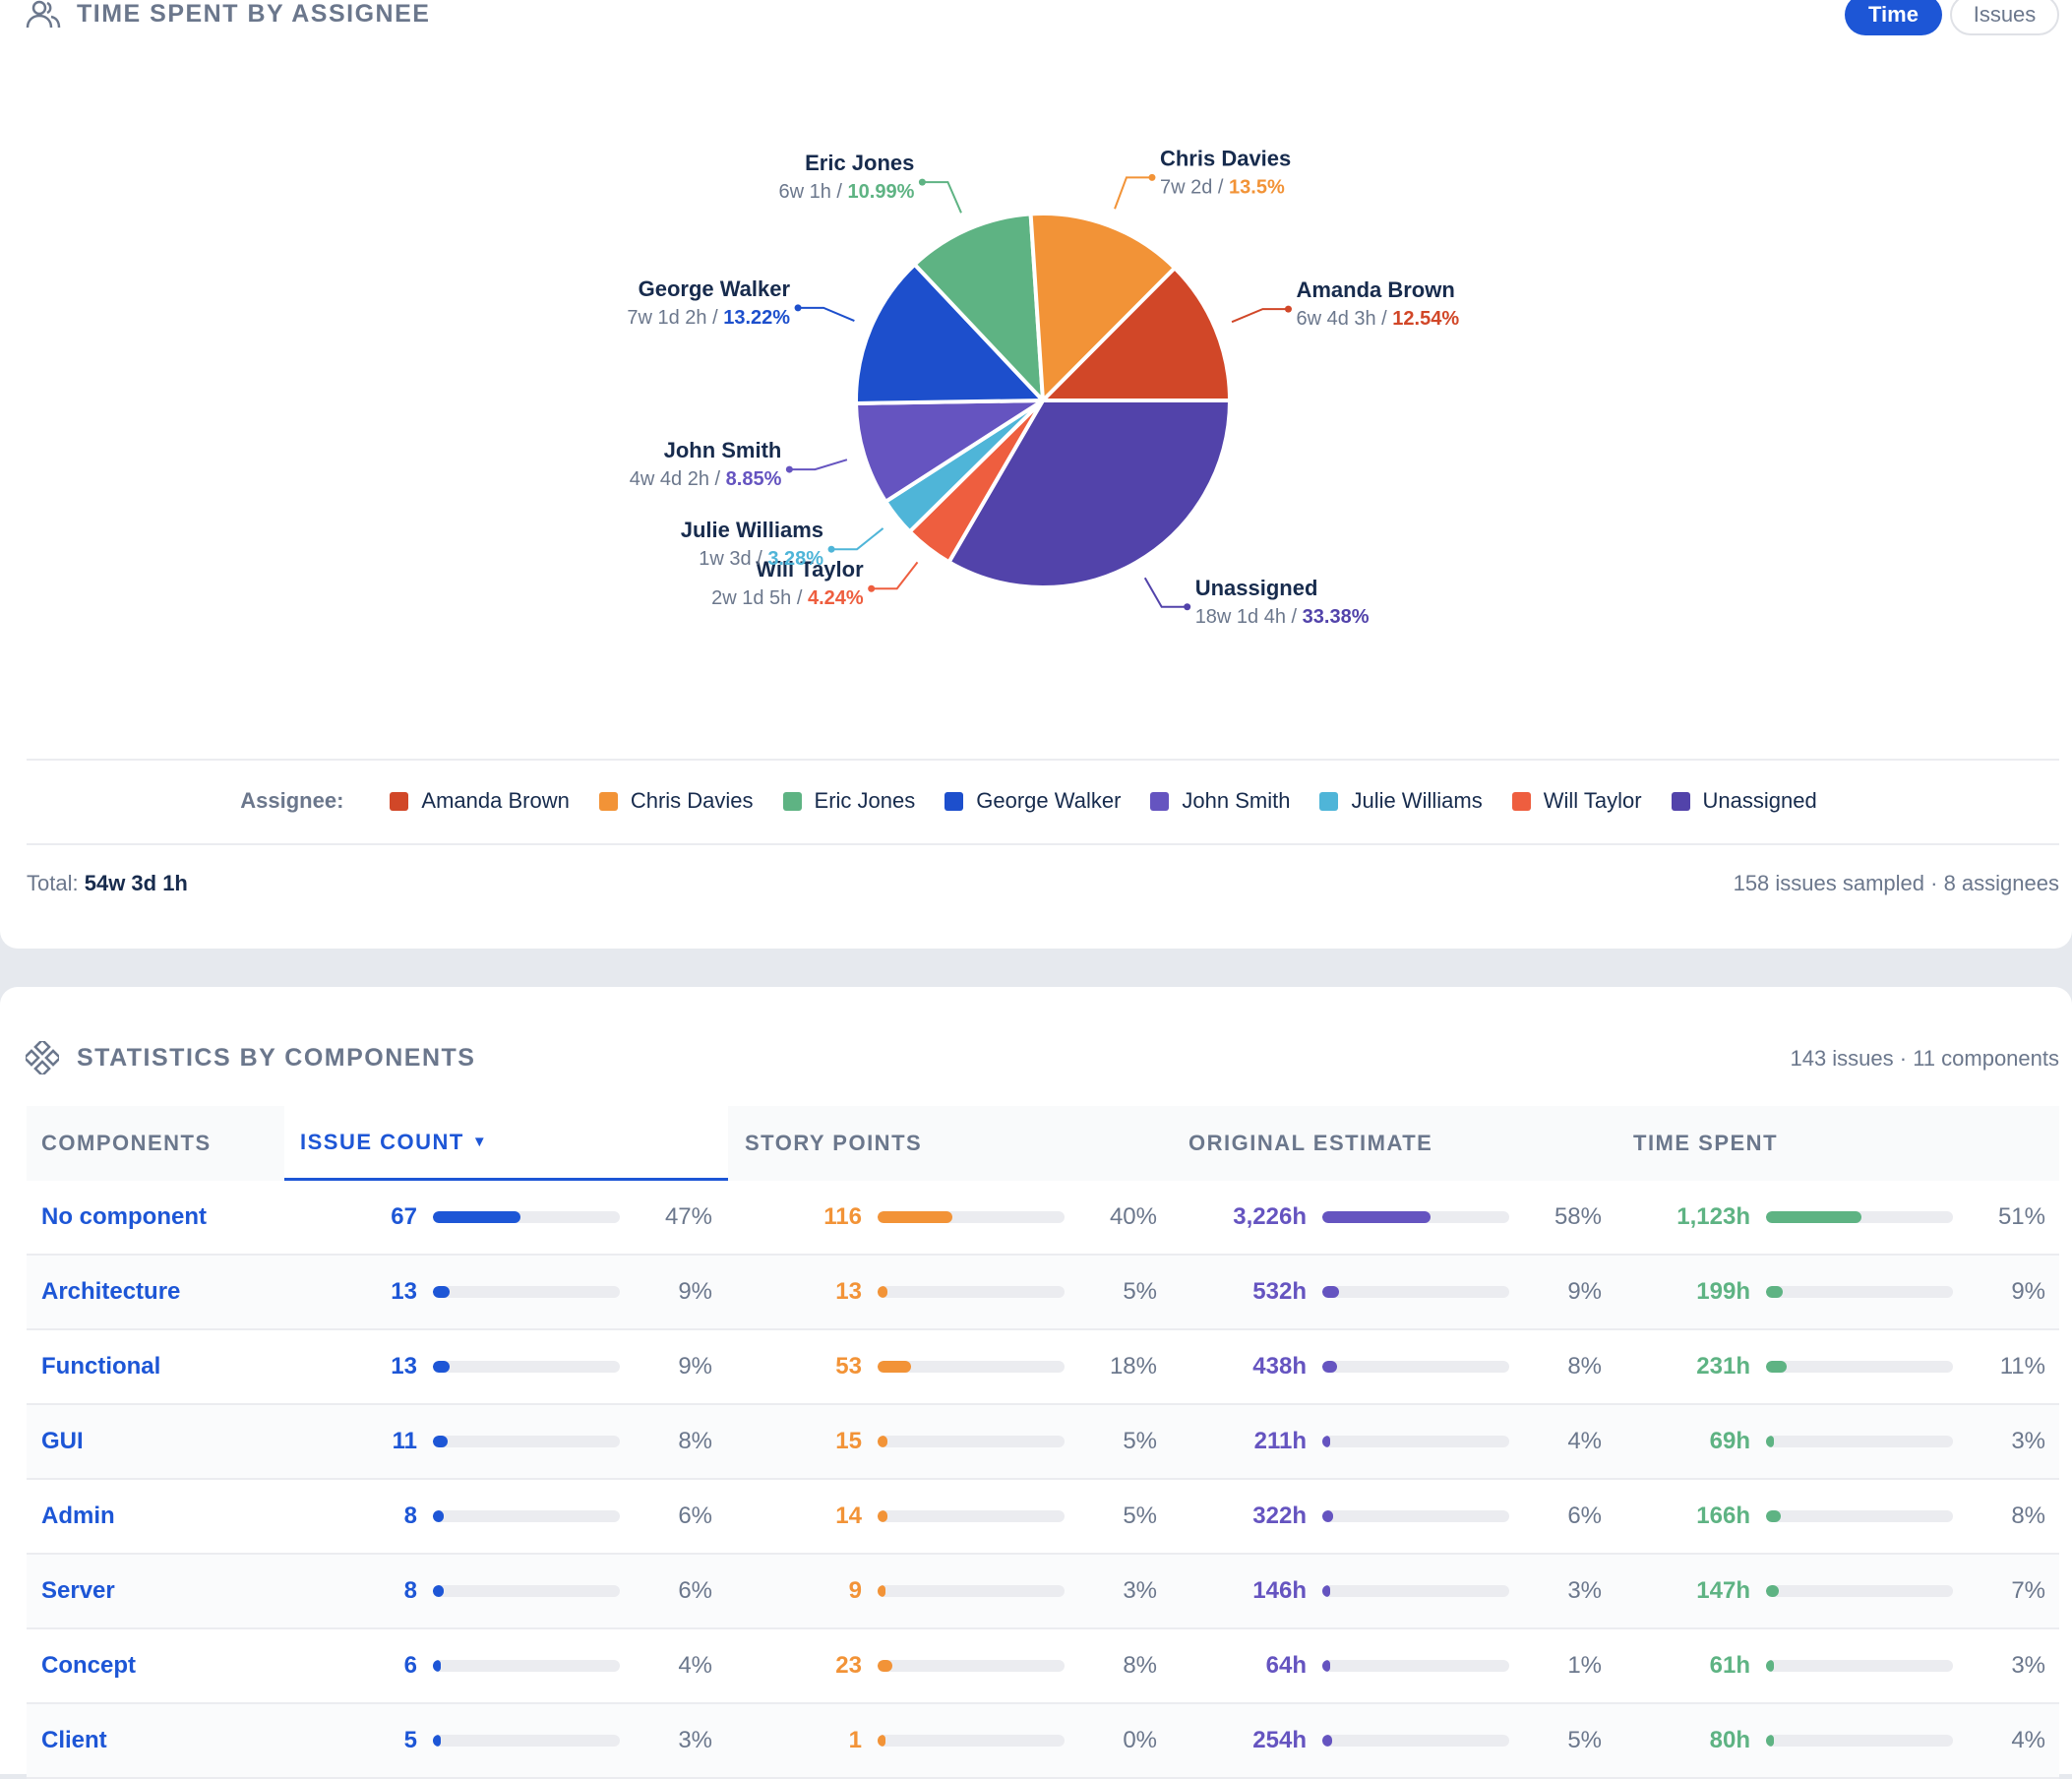 Image resolution: width=2072 pixels, height=1779 pixels. What do you see at coordinates (1140, 1590) in the screenshot?
I see `story-points-percent: 3%` at bounding box center [1140, 1590].